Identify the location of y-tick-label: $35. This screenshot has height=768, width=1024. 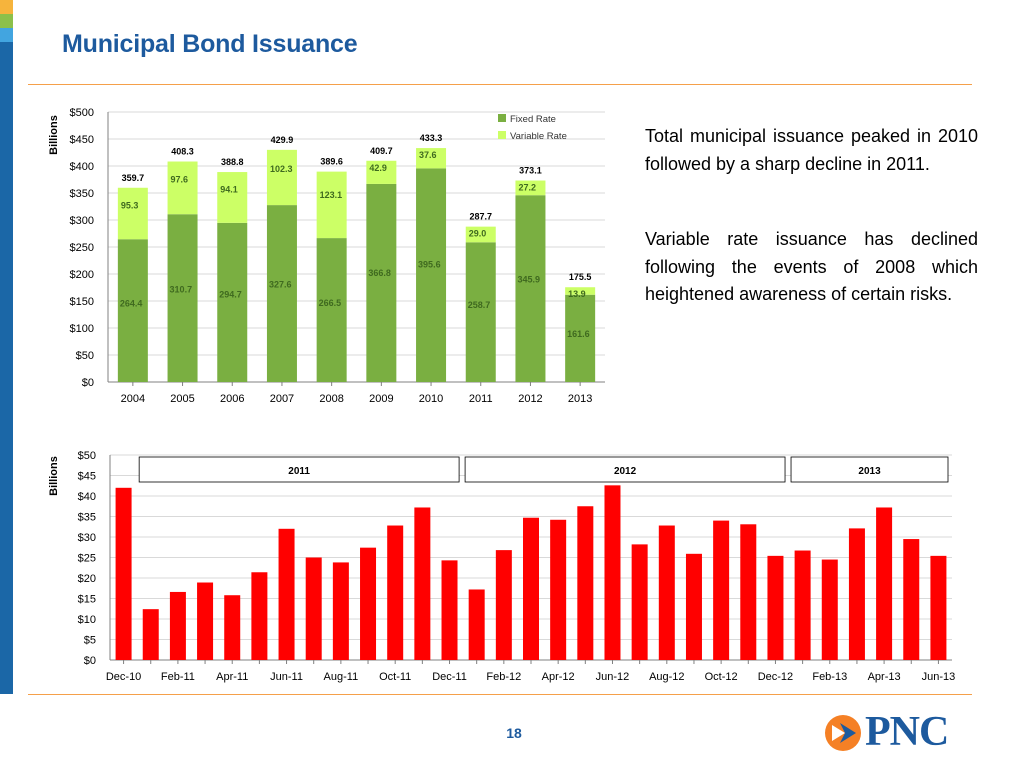
(87, 518).